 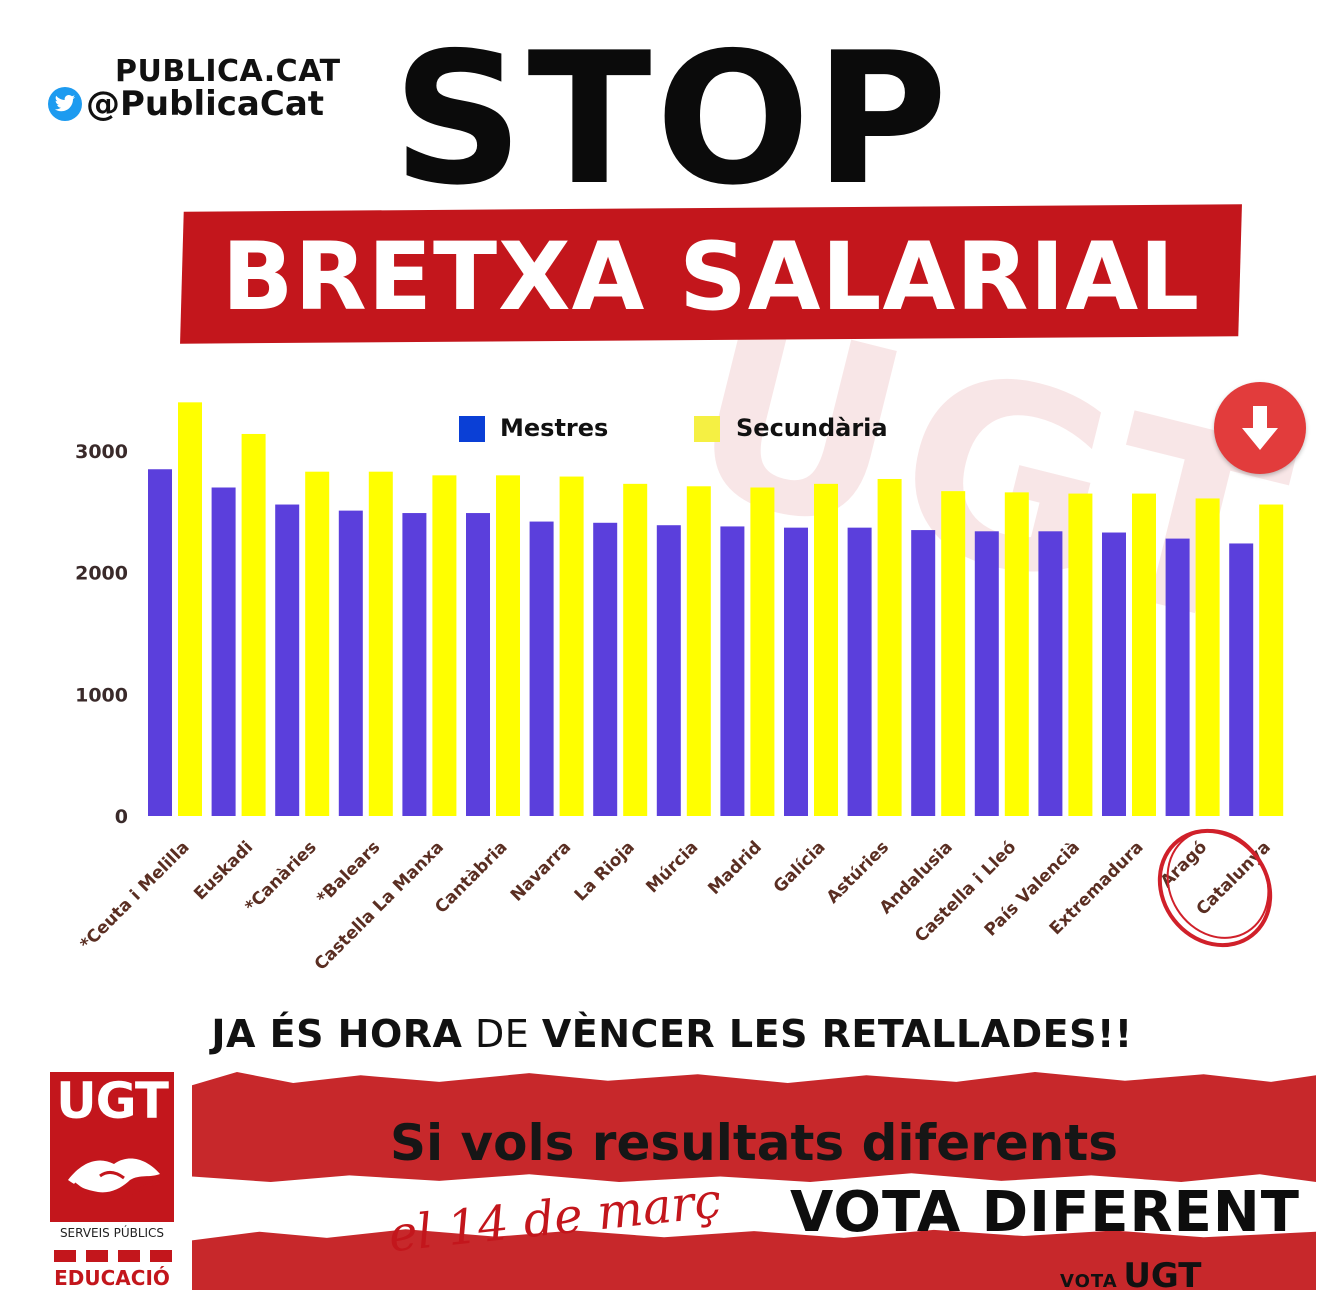 What do you see at coordinates (379, 905) in the screenshot?
I see `x-tick-label: Castella La Manxa` at bounding box center [379, 905].